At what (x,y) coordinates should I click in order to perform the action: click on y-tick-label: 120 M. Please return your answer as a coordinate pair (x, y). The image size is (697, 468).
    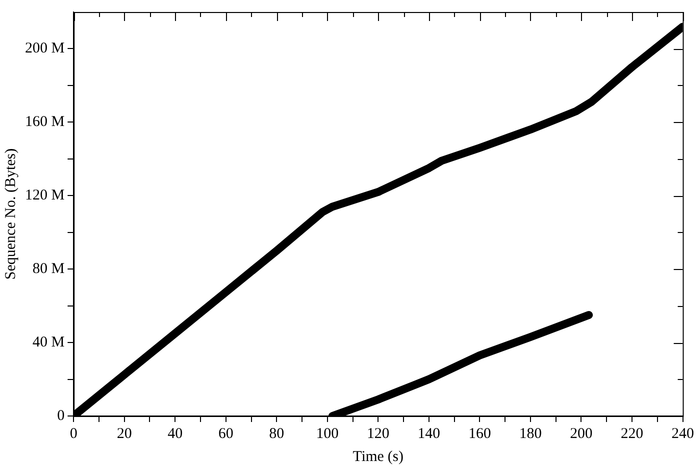
    Looking at the image, I should click on (44, 196).